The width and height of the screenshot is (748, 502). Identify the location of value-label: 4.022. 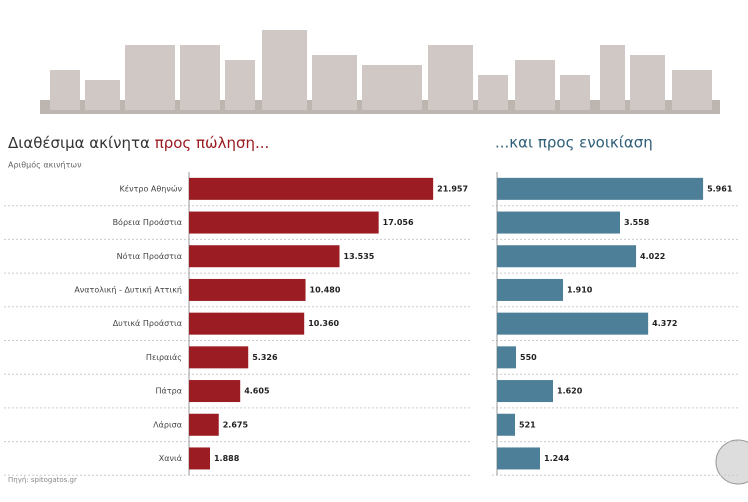
(652, 256).